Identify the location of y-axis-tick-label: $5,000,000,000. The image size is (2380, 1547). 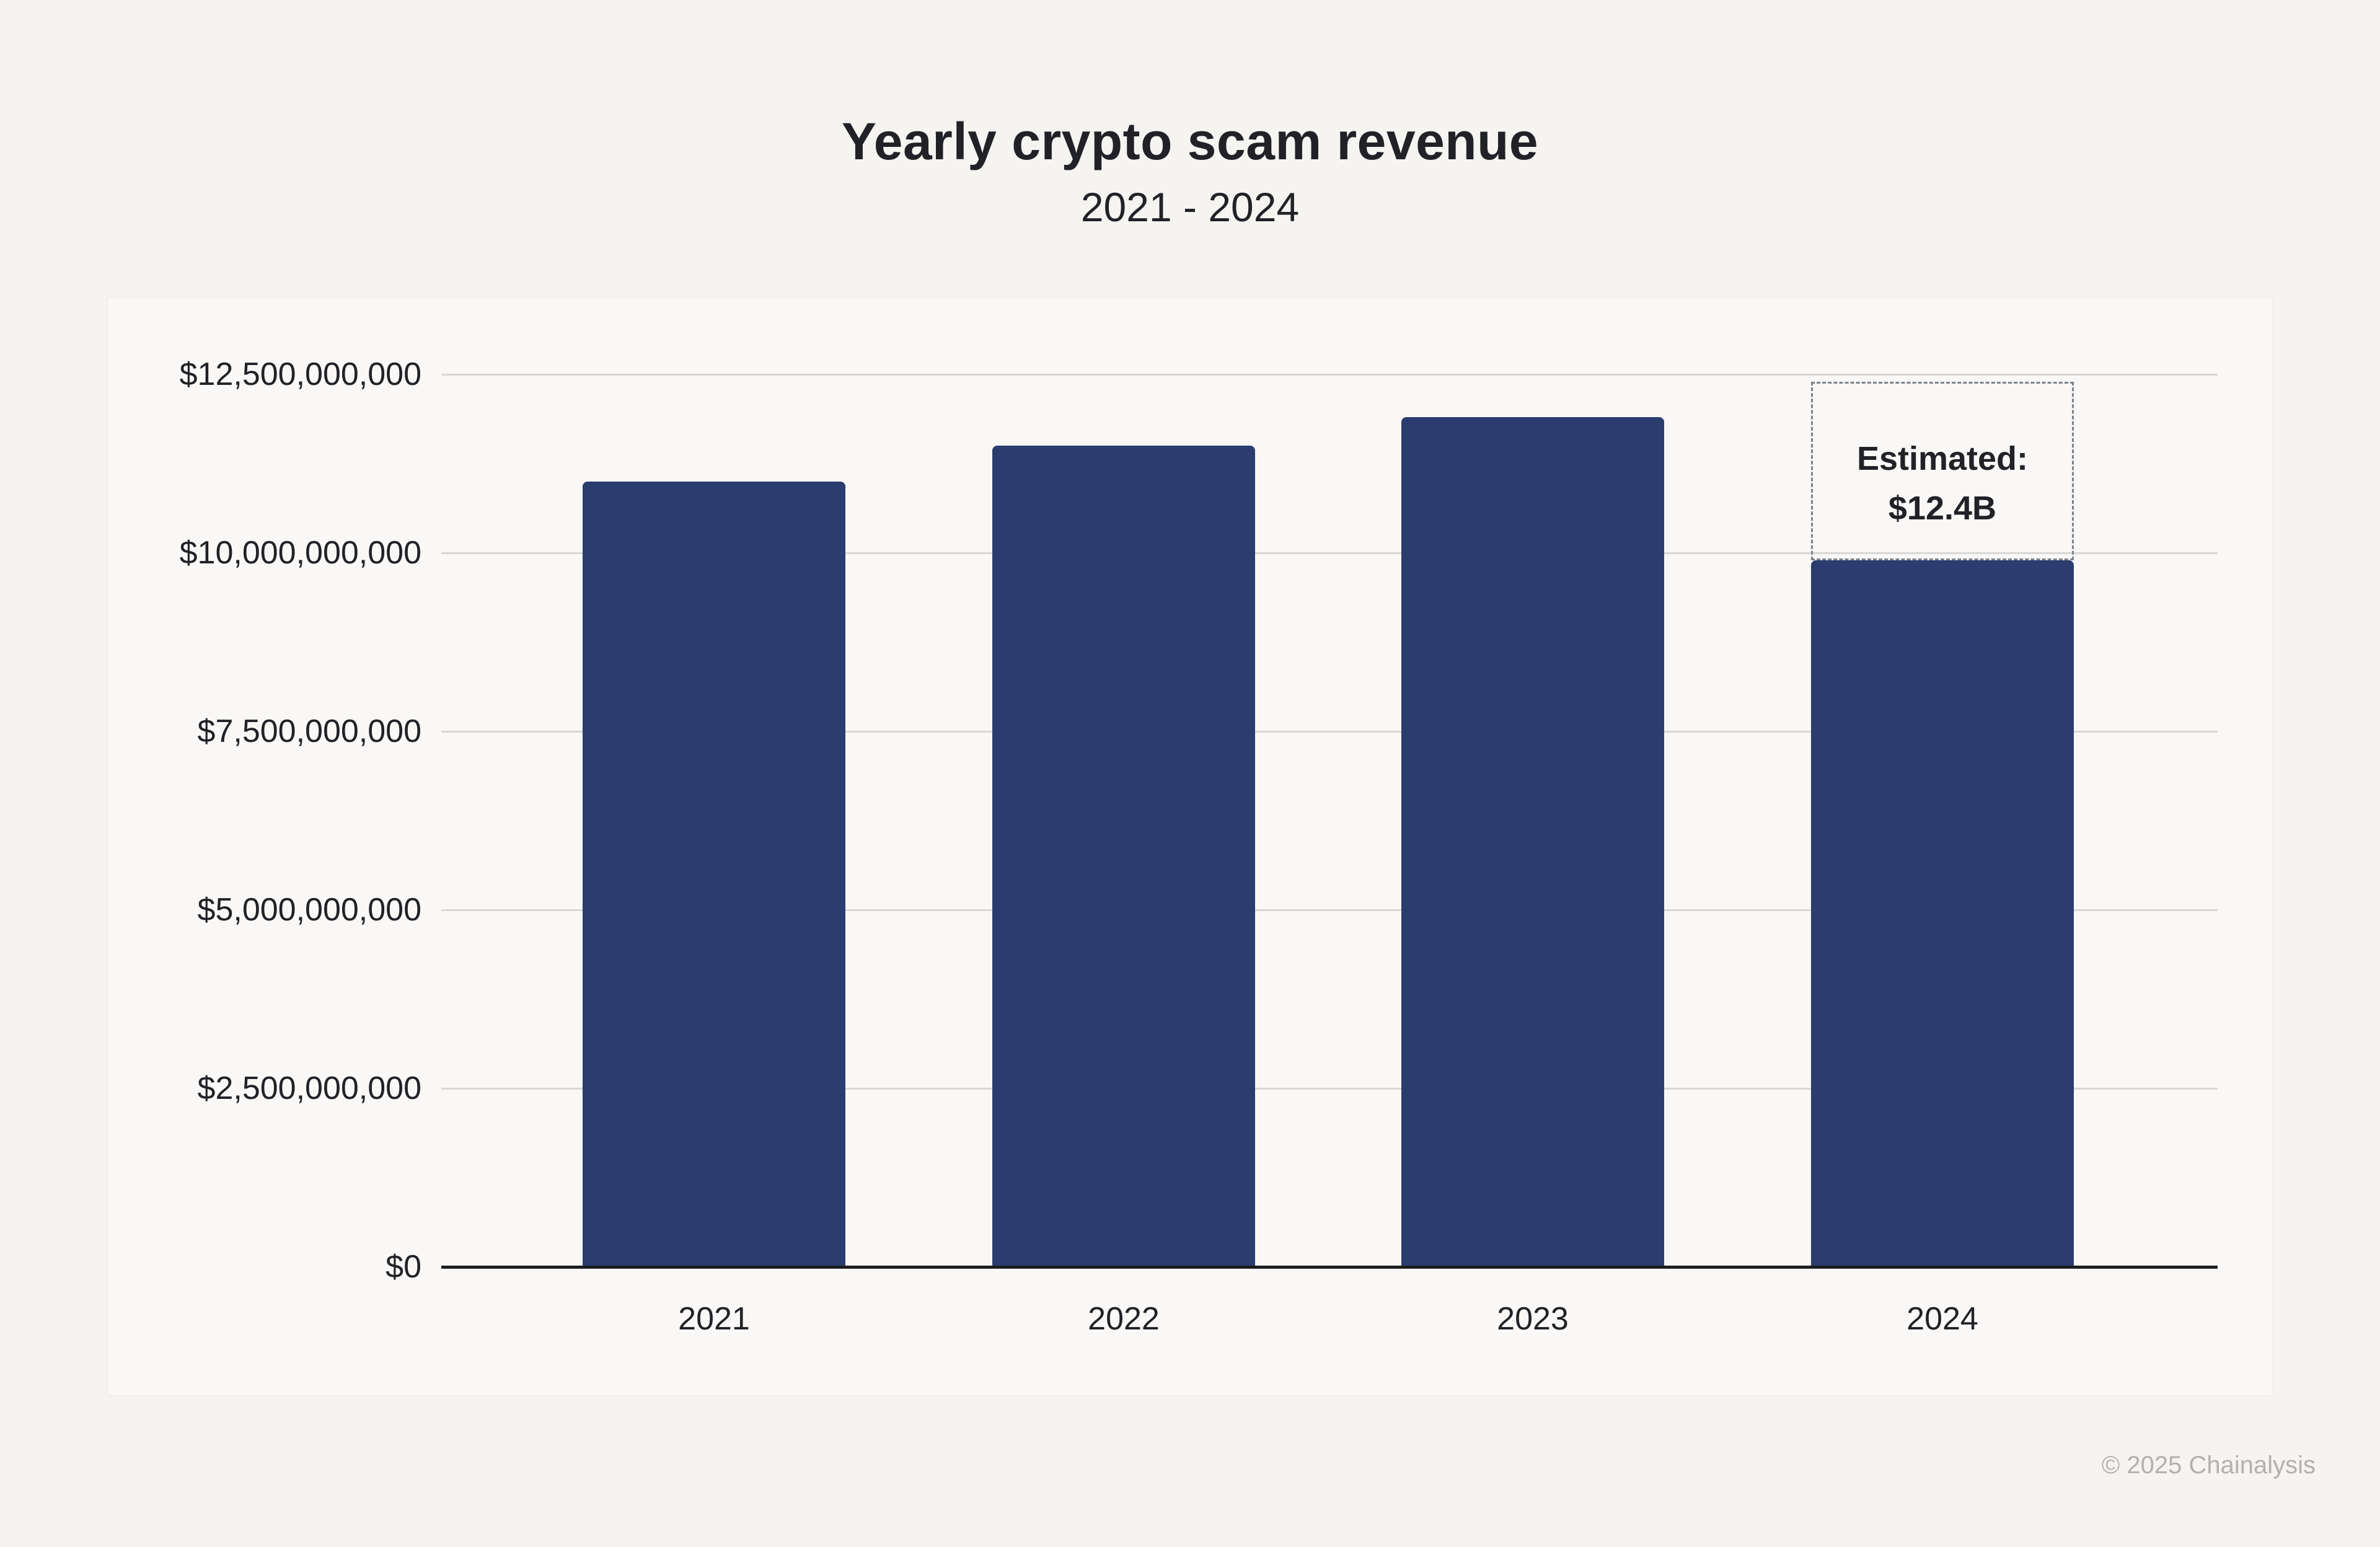
(309, 910).